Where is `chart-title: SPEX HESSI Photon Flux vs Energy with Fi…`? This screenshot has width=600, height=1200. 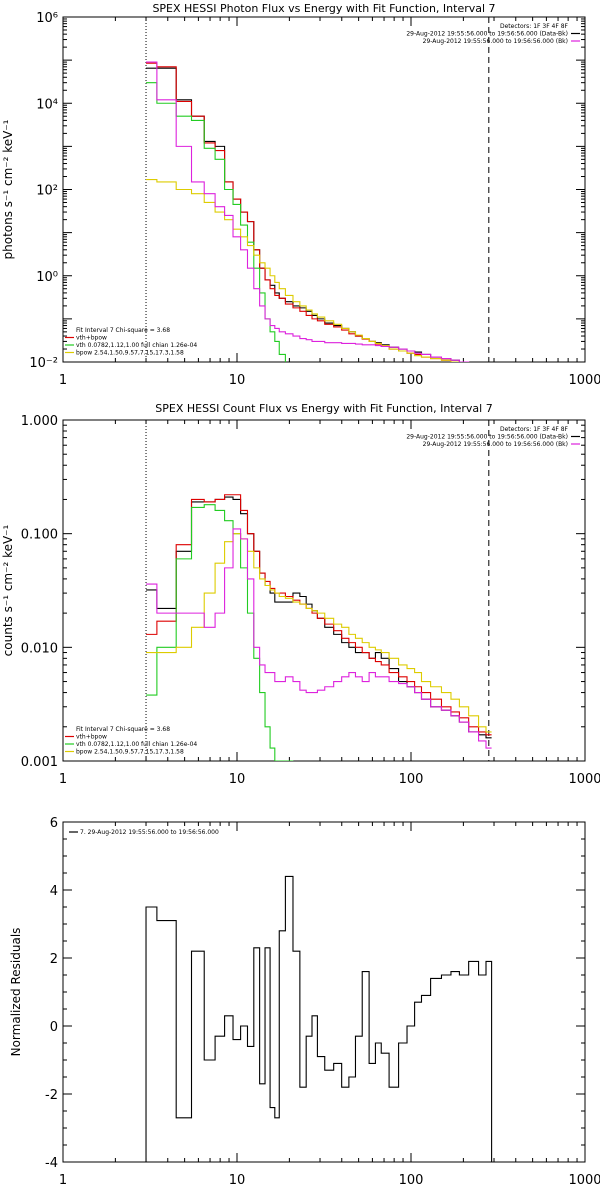
chart-title: SPEX HESSI Photon Flux vs Energy with Fi… is located at coordinates (323, 8).